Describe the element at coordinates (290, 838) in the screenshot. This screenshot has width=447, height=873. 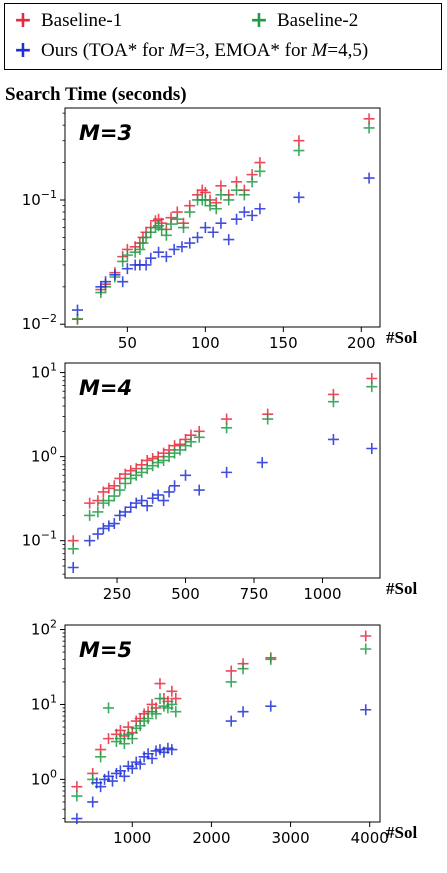
I see `x-tick-label: 3000` at that location.